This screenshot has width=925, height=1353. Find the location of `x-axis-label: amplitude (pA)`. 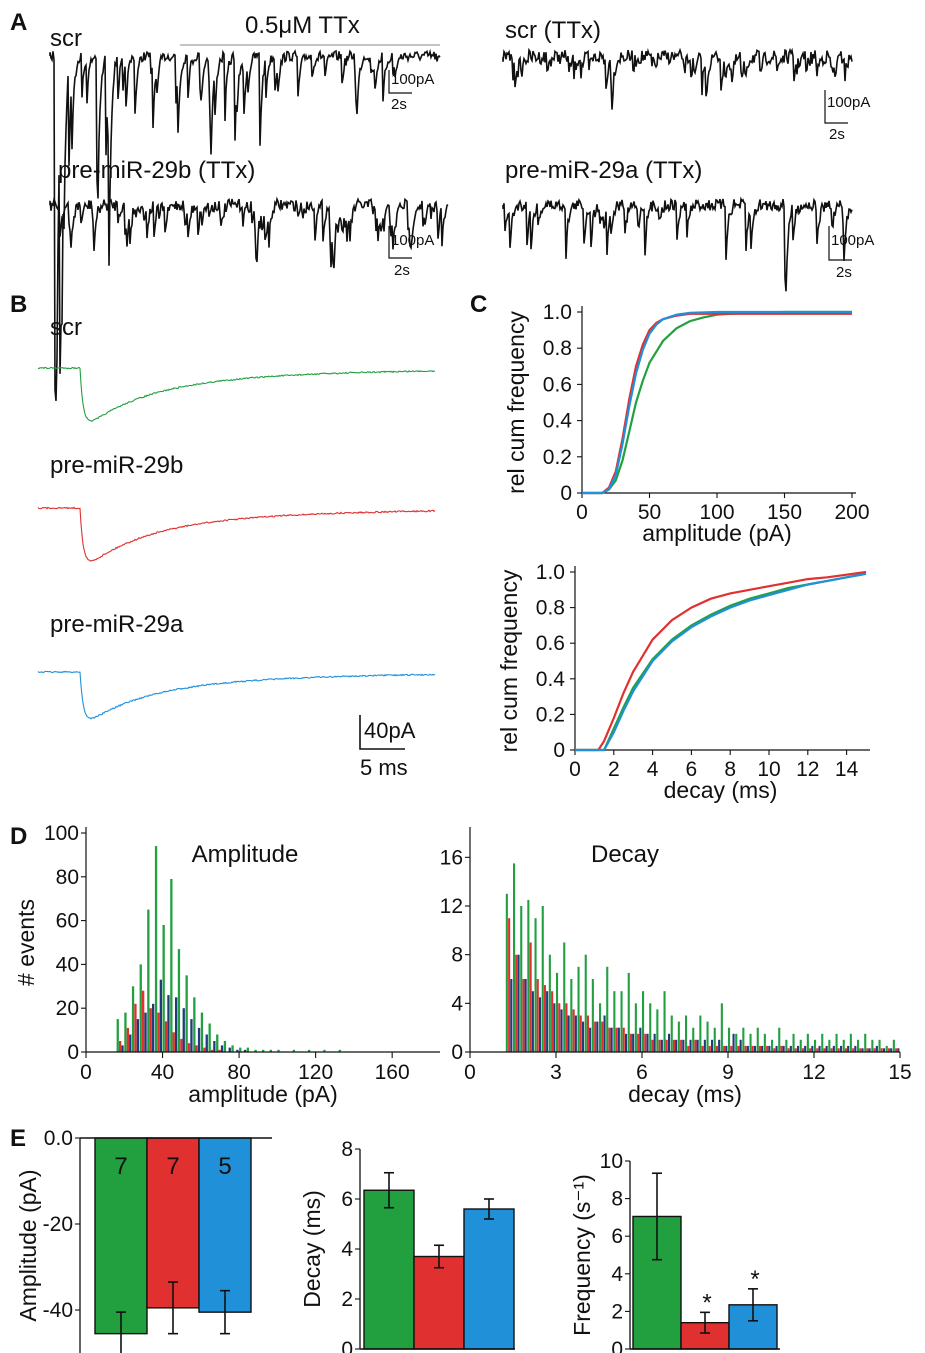

x-axis-label: amplitude (pA) is located at coordinates (717, 533).